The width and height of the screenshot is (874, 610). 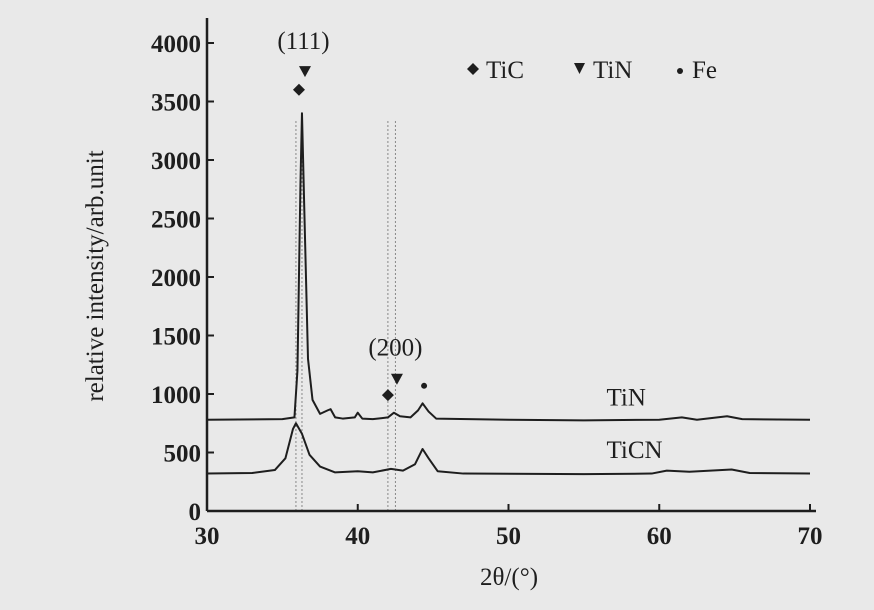 I want to click on x-tick-label: 40, so click(x=357, y=536).